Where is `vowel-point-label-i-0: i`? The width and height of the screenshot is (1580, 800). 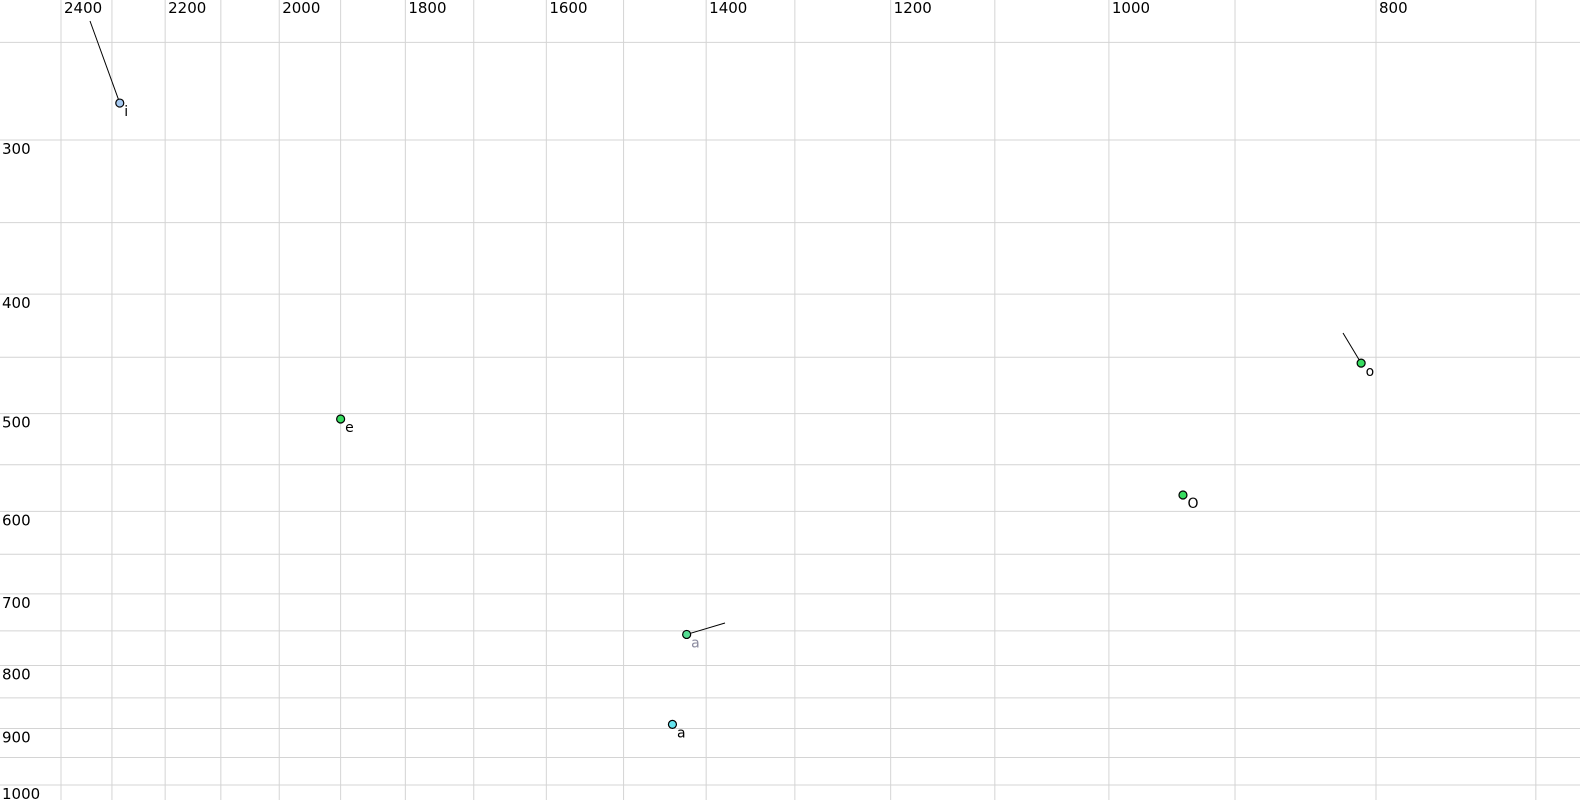 vowel-point-label-i-0: i is located at coordinates (126, 112).